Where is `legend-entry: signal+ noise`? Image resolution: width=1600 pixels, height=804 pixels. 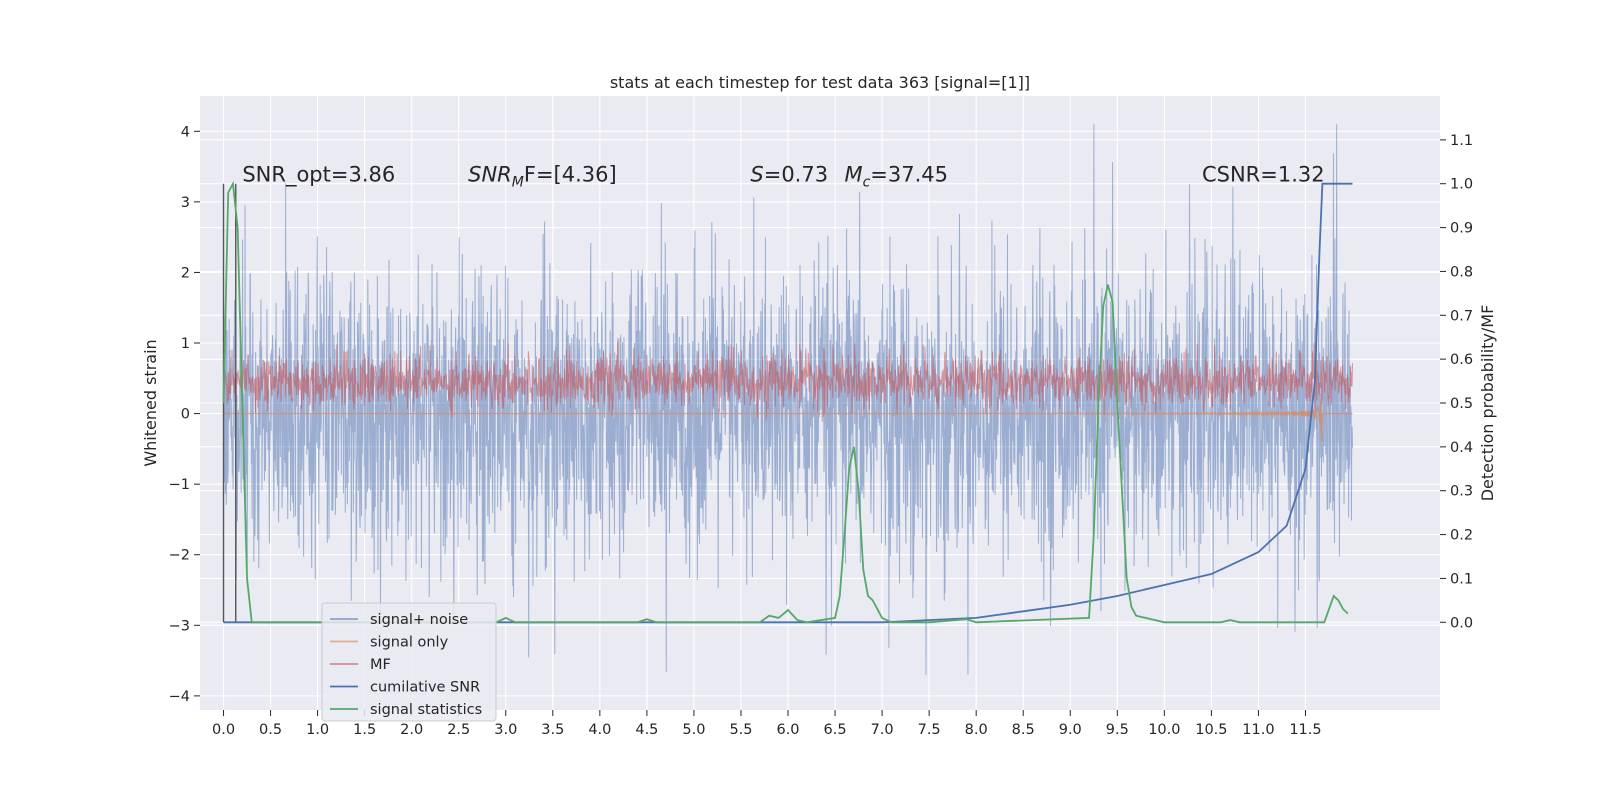 legend-entry: signal+ noise is located at coordinates (419, 620).